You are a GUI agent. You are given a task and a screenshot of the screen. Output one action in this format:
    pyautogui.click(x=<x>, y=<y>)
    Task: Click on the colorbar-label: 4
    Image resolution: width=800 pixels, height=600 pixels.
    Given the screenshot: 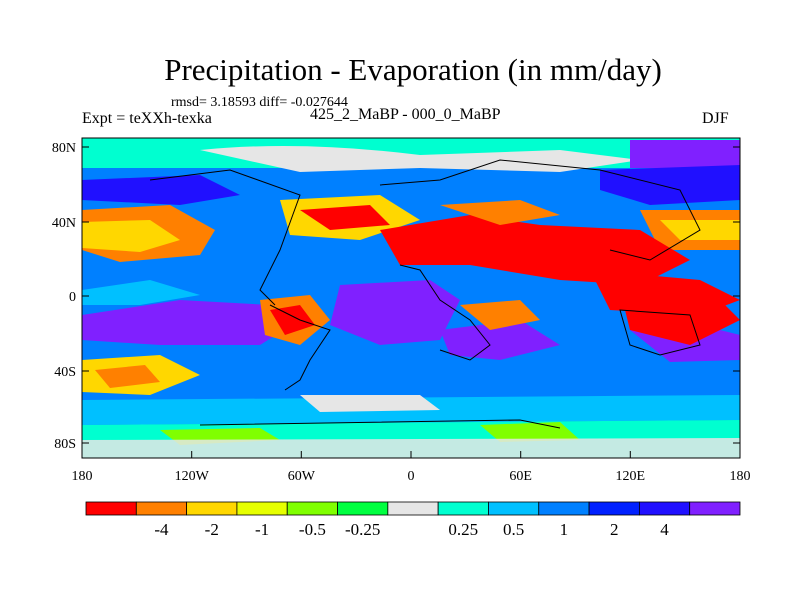 What is the action you would take?
    pyautogui.click(x=664, y=529)
    